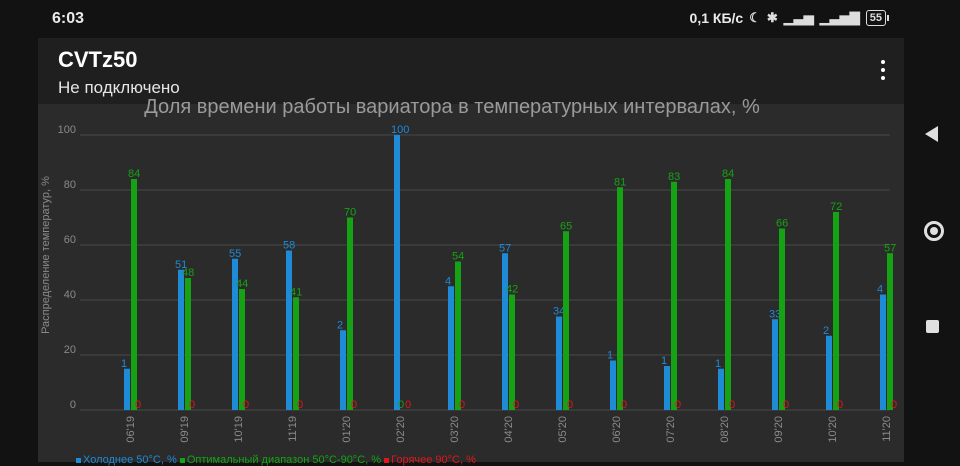  I want to click on data-label-optimal: 83, so click(674, 177).